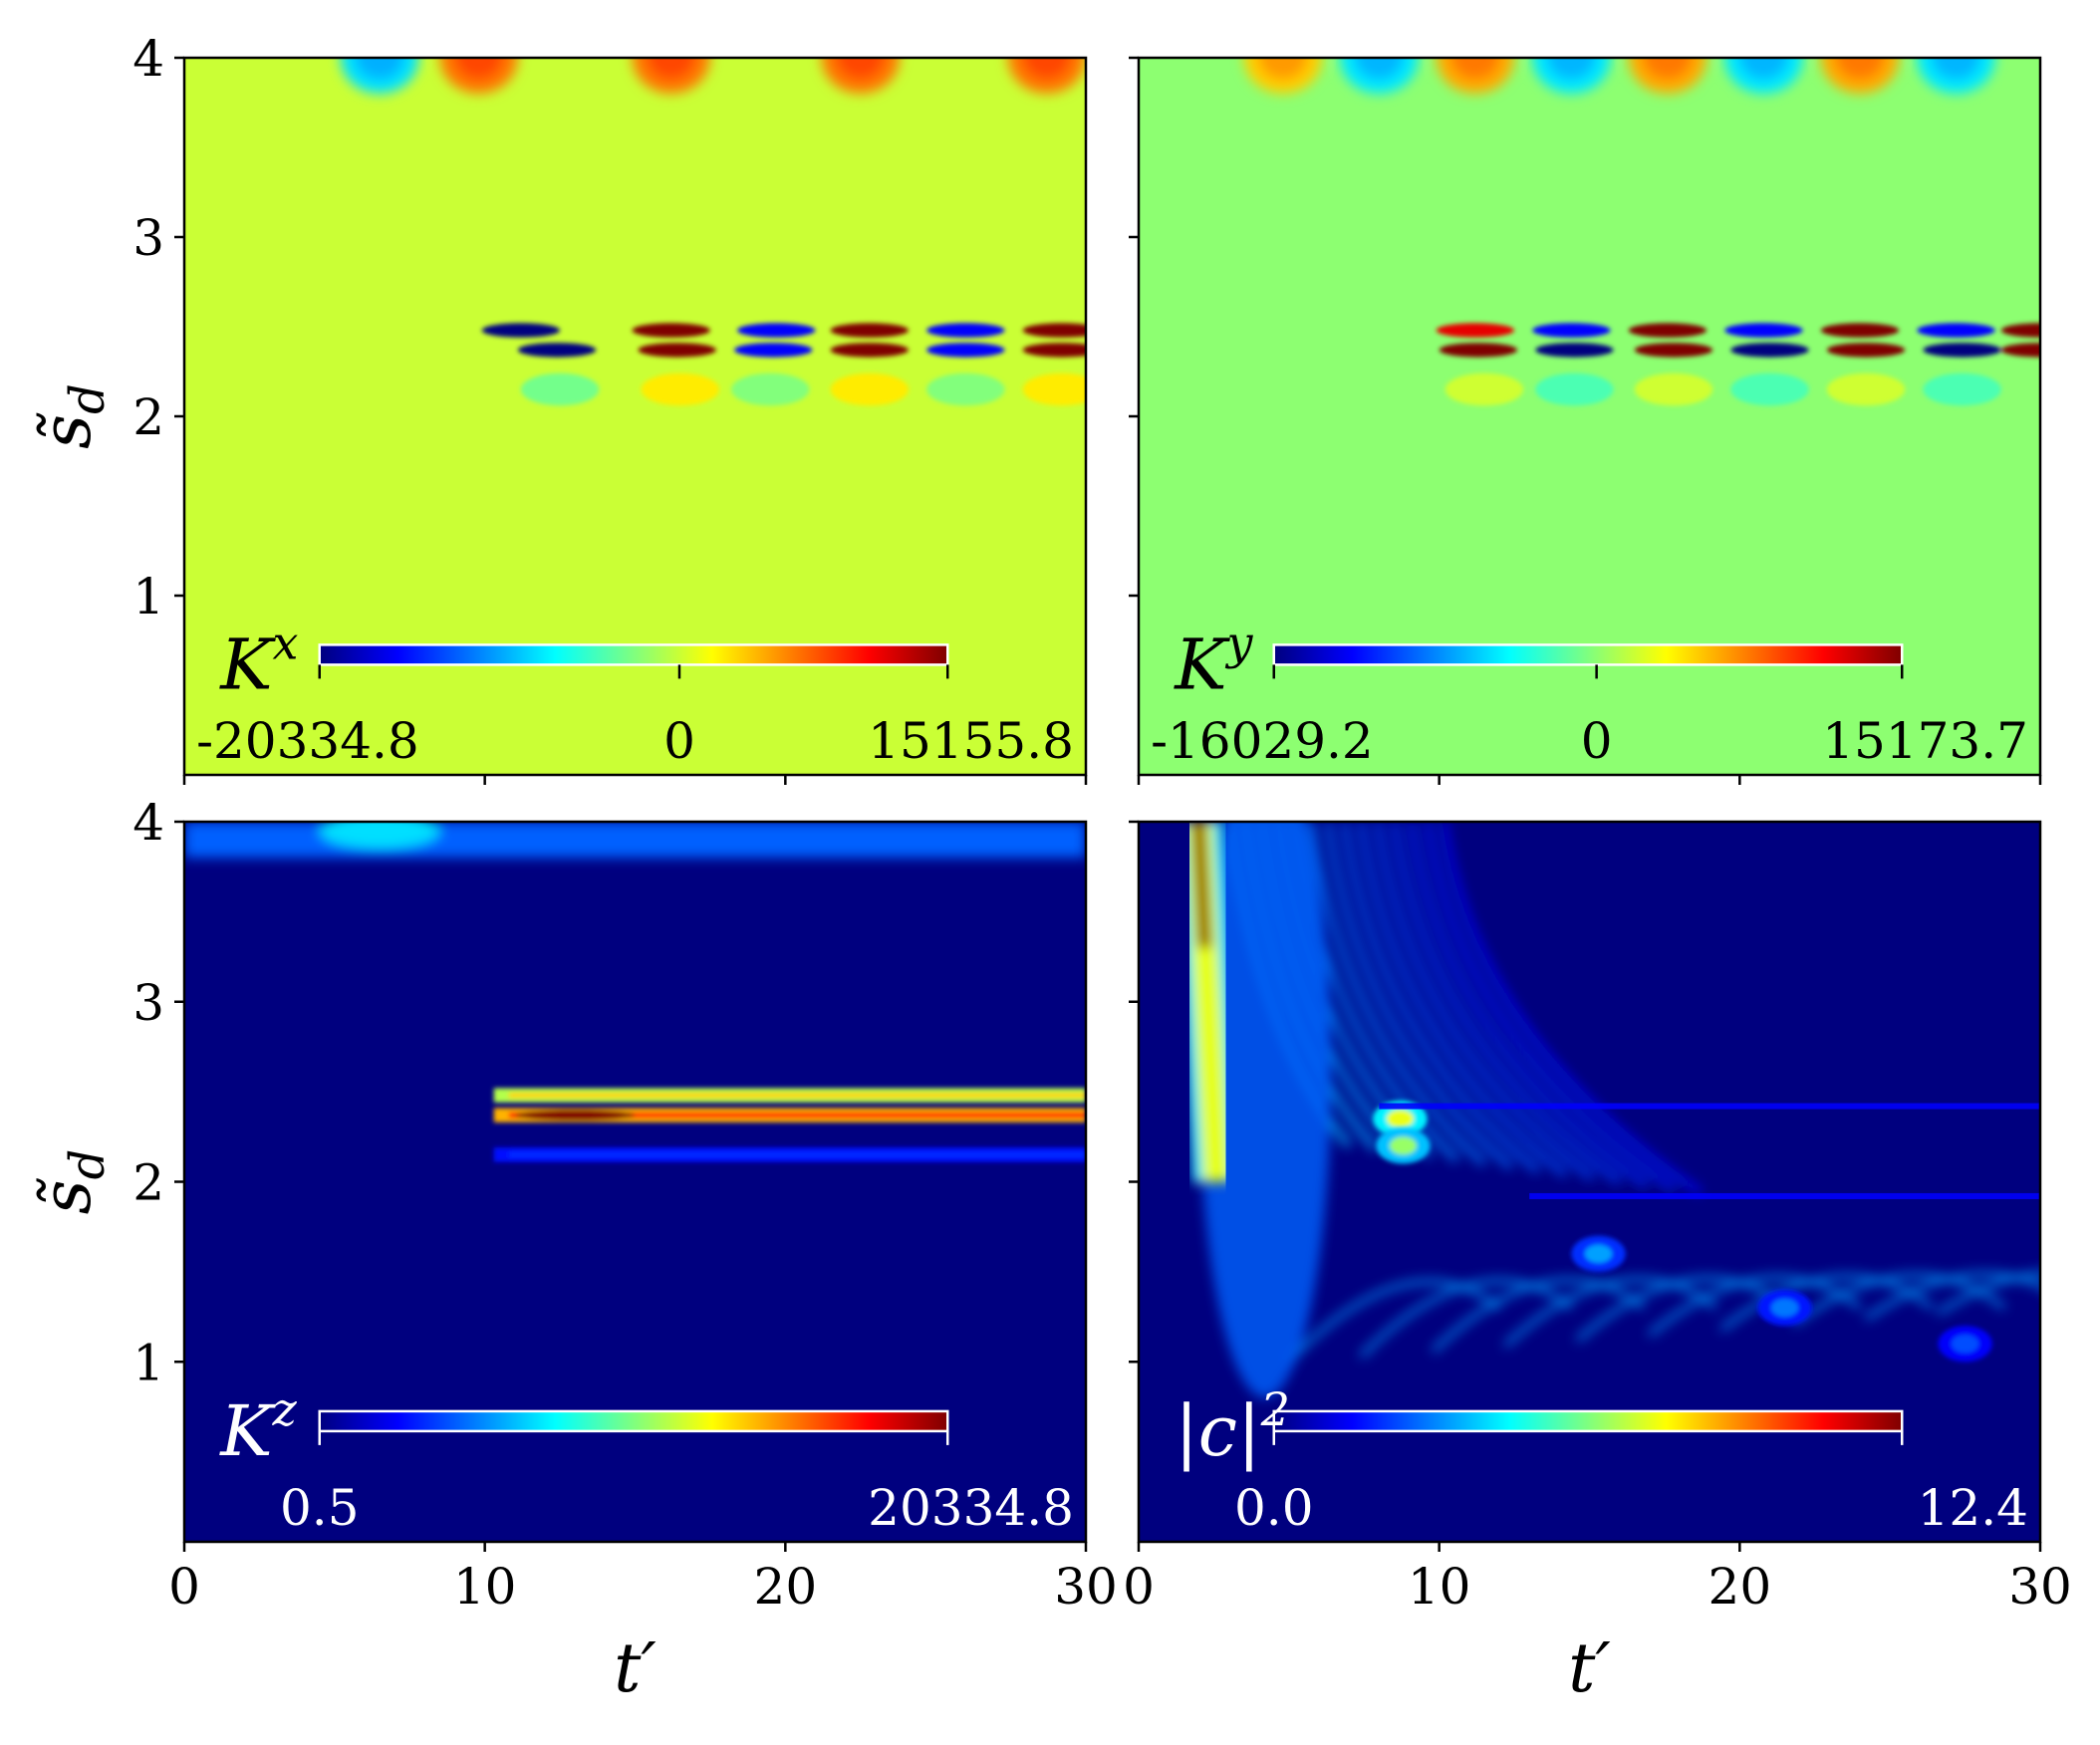 This screenshot has width=2100, height=1745. What do you see at coordinates (646, 1459) in the screenshot?
I see `colorbar: 0.5 20334.8 Kz` at bounding box center [646, 1459].